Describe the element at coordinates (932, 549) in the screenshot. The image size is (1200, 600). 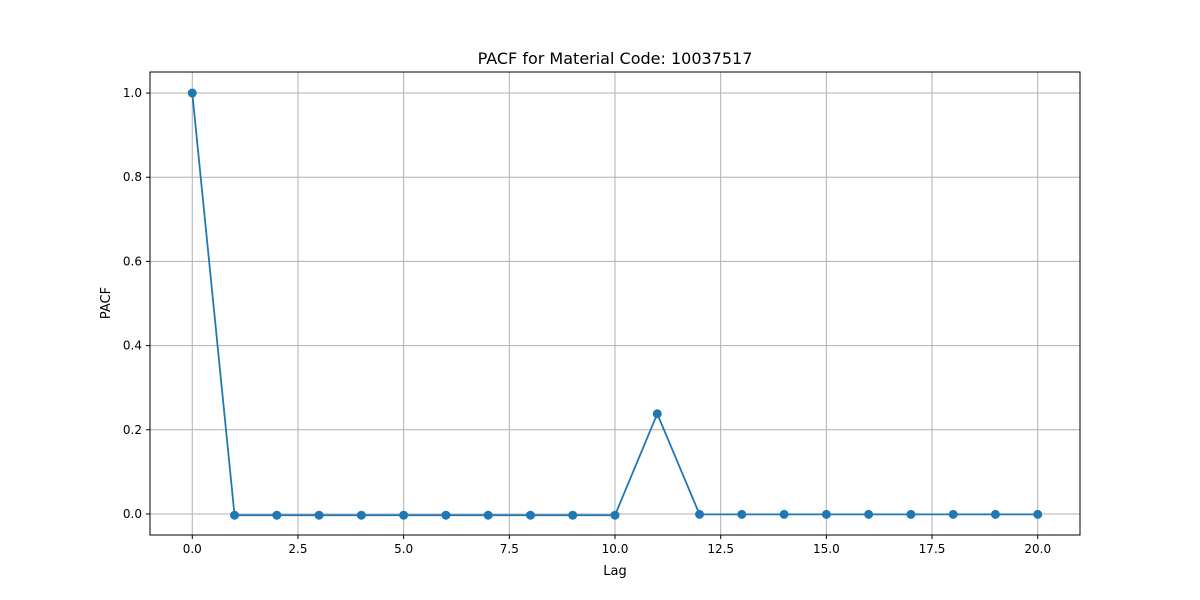
I see `x-tick-label: 17.5` at that location.